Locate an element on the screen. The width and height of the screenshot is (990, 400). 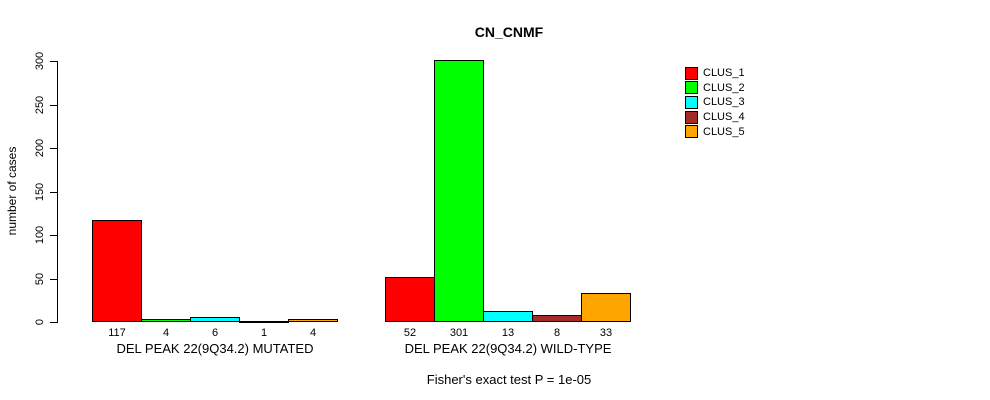
bar-clus_3-group2 is located at coordinates (508, 316).